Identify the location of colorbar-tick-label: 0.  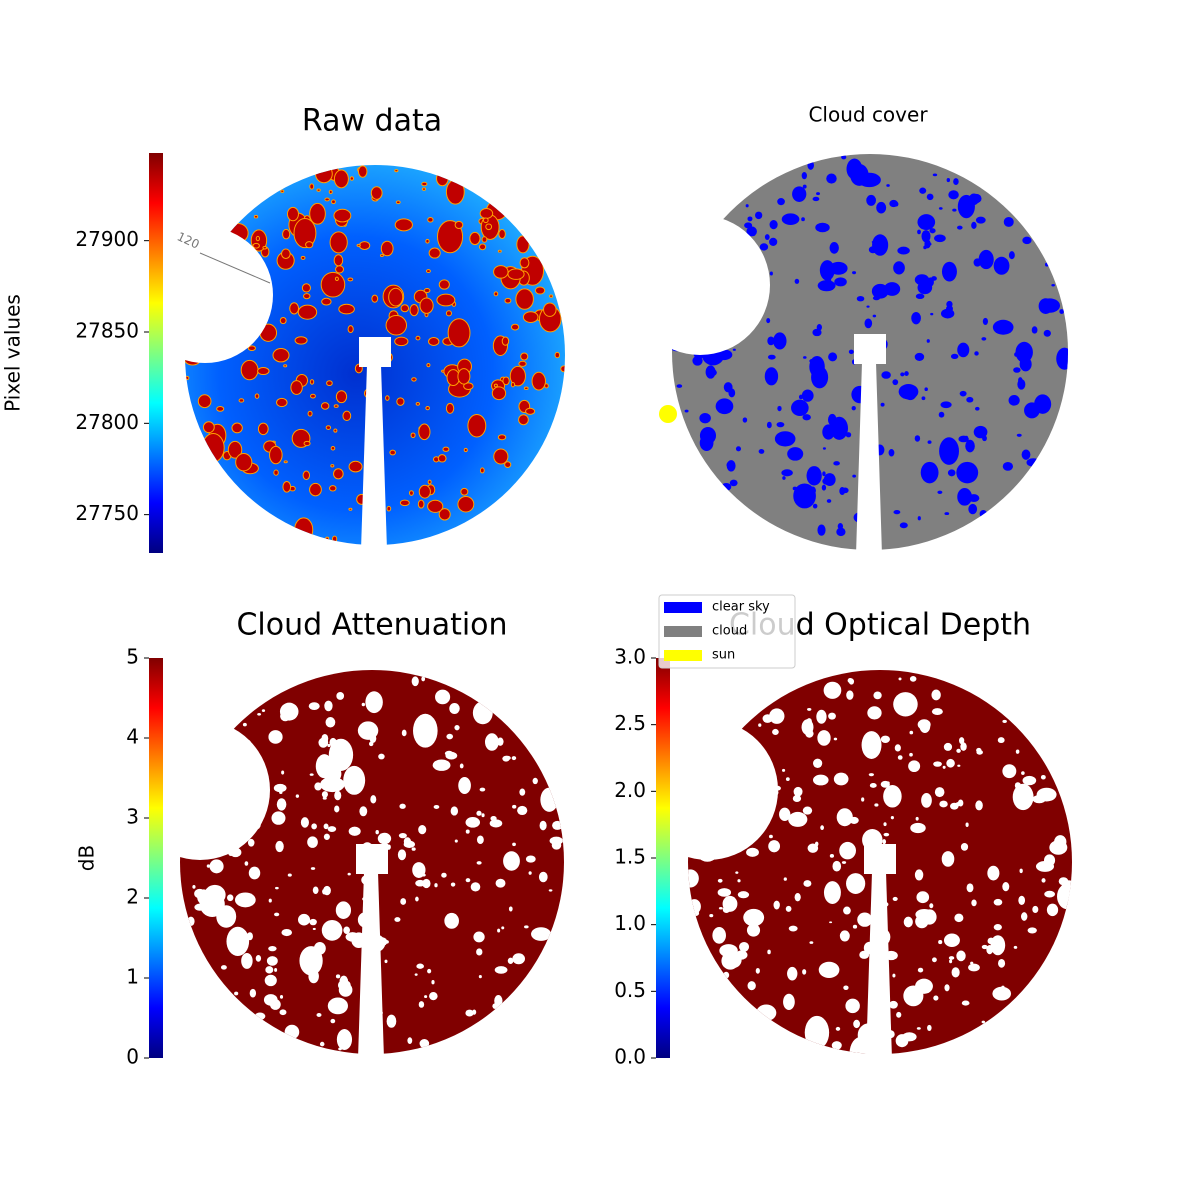
(132, 1057).